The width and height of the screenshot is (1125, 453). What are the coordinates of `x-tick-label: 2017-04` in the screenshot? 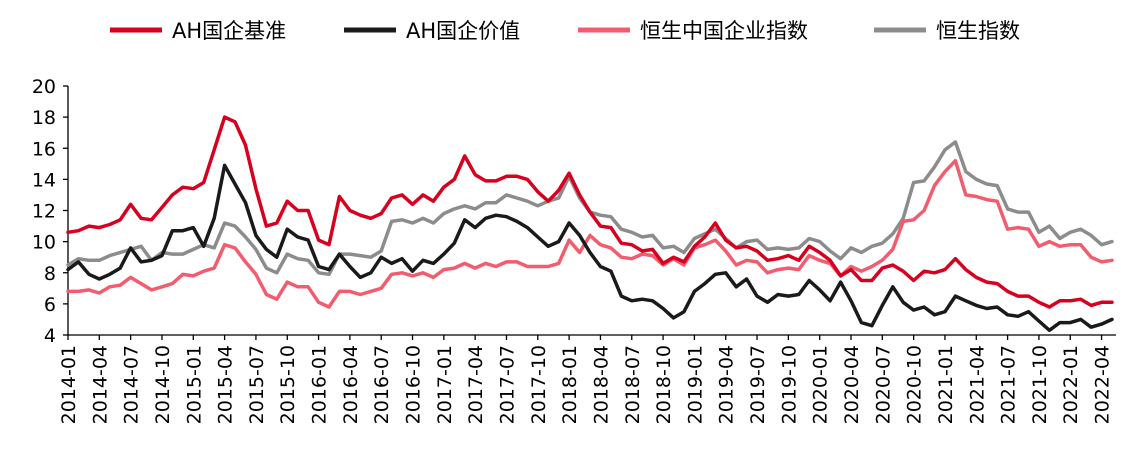 It's located at (476, 384).